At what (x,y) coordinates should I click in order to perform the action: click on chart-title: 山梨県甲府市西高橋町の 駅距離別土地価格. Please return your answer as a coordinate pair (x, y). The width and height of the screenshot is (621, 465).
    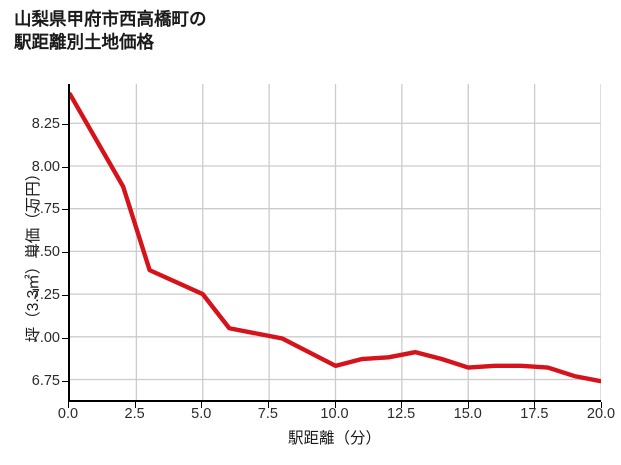
    Looking at the image, I should click on (110, 31).